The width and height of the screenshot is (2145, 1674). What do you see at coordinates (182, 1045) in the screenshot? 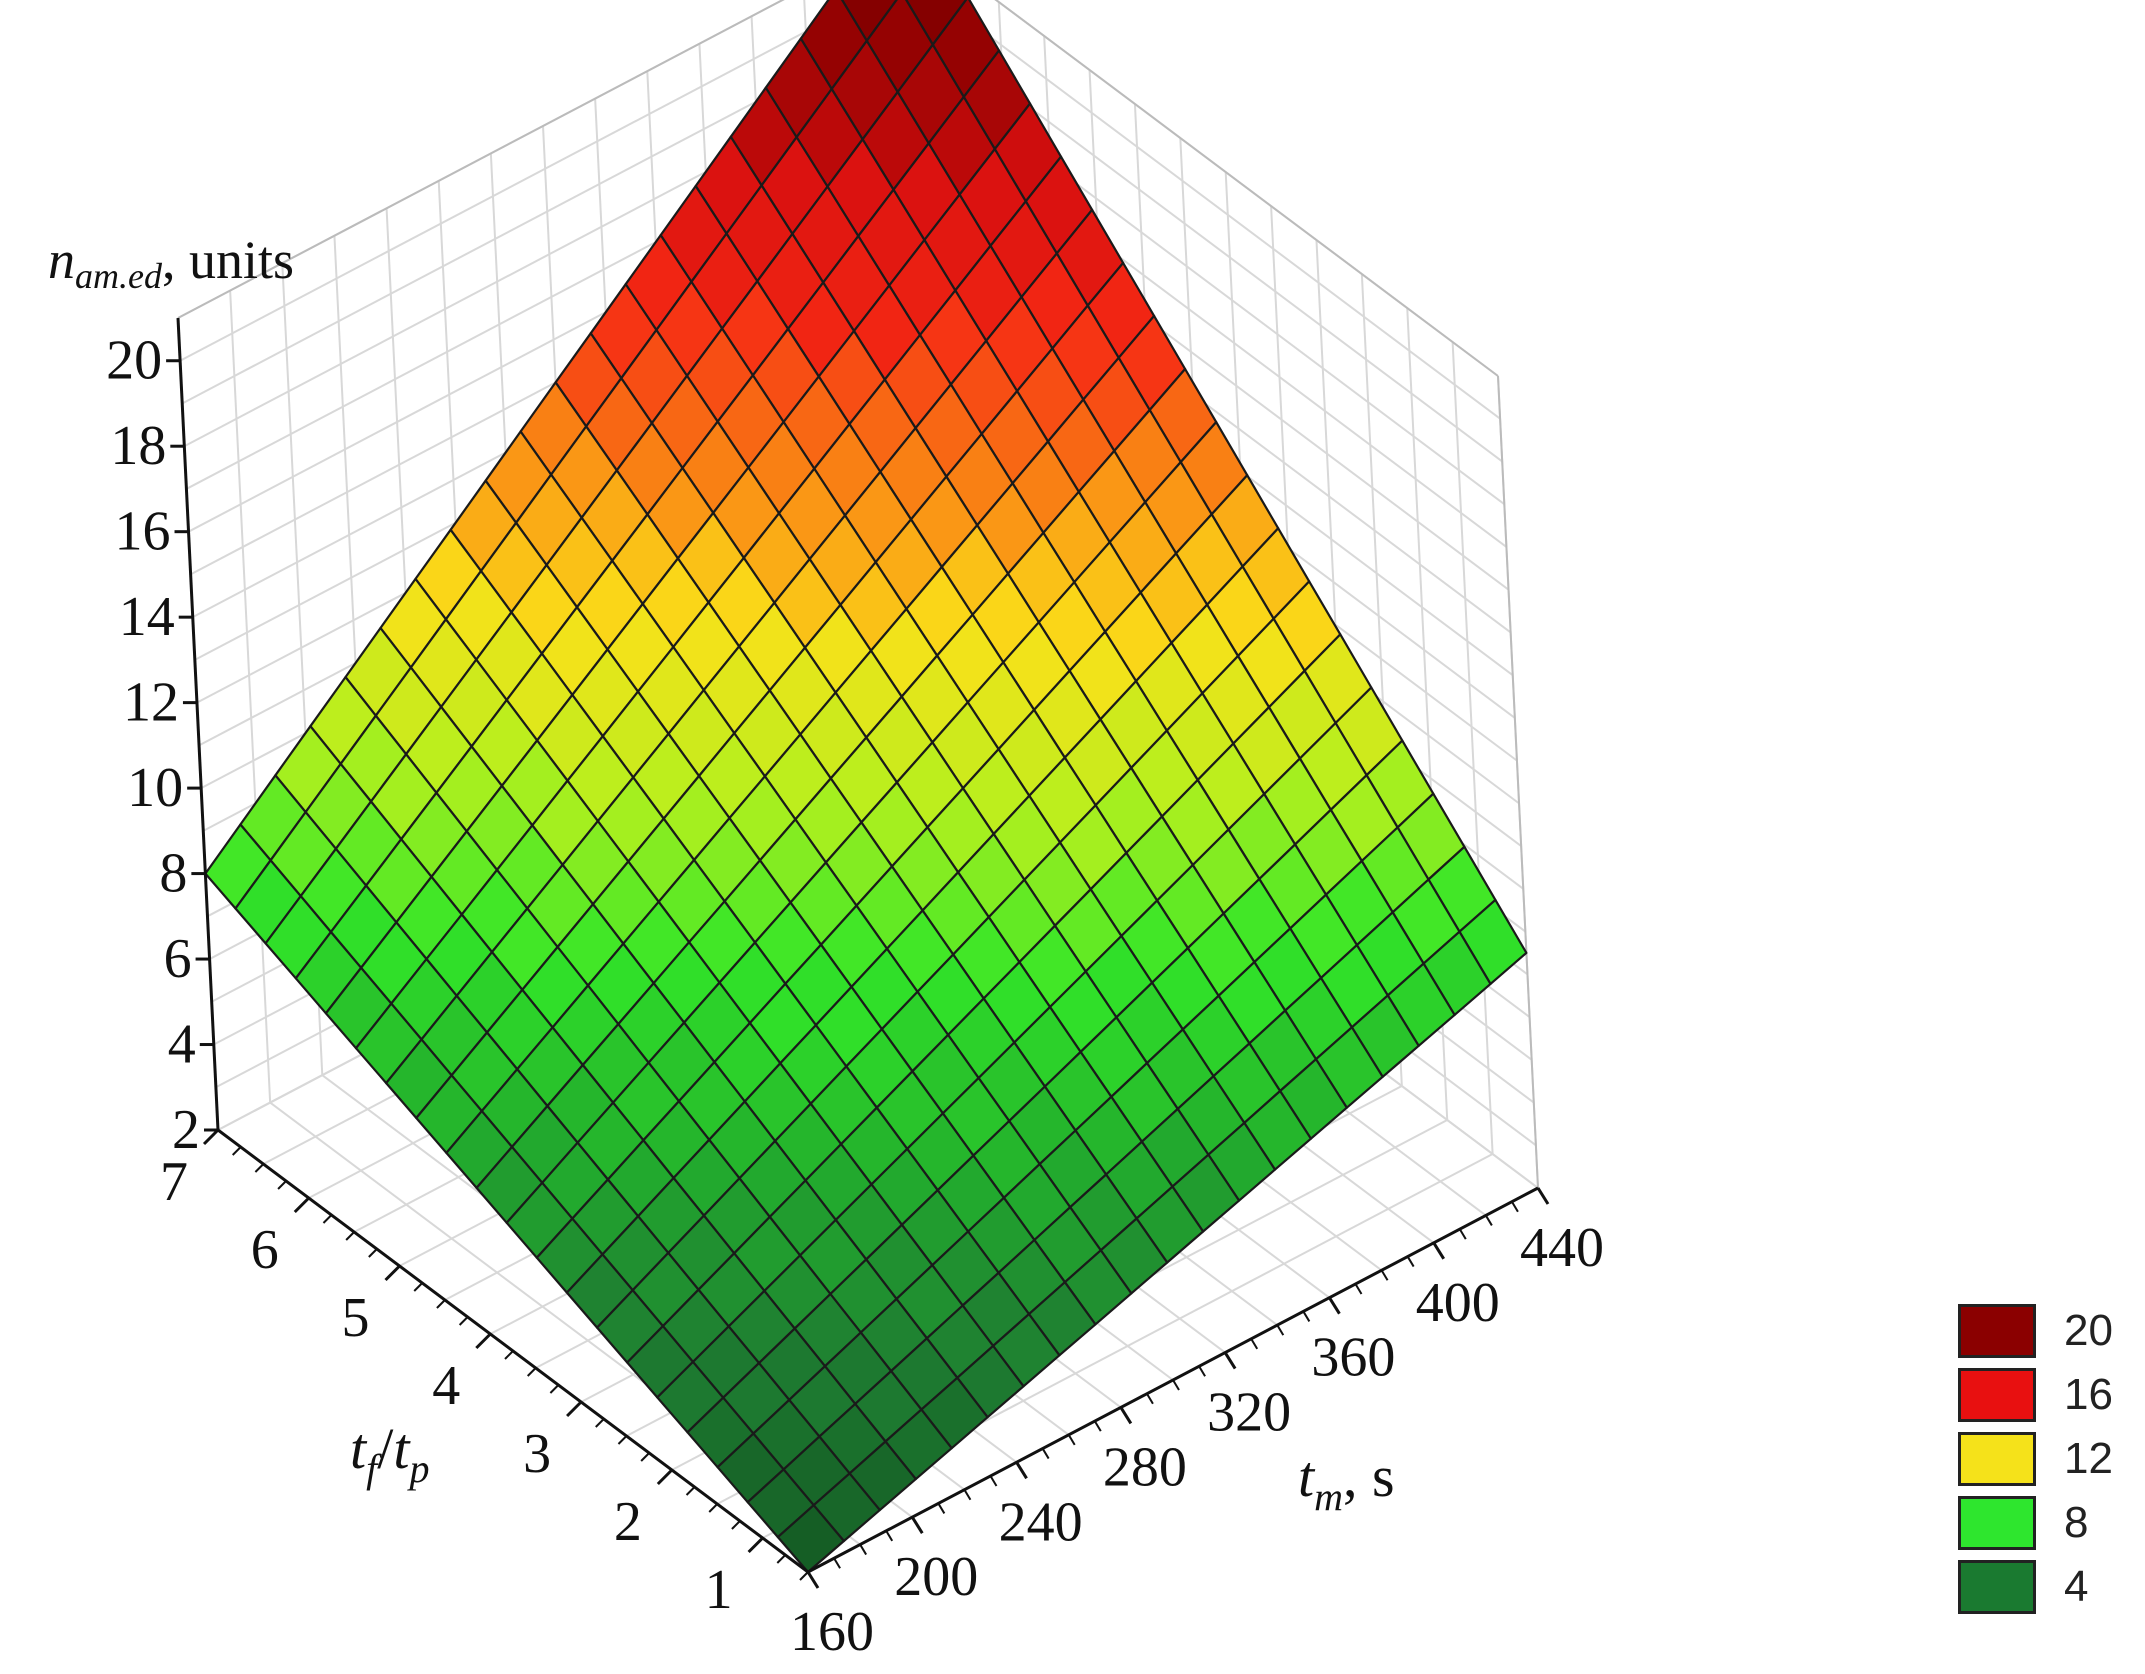
I see `z-tick-label: 4` at bounding box center [182, 1045].